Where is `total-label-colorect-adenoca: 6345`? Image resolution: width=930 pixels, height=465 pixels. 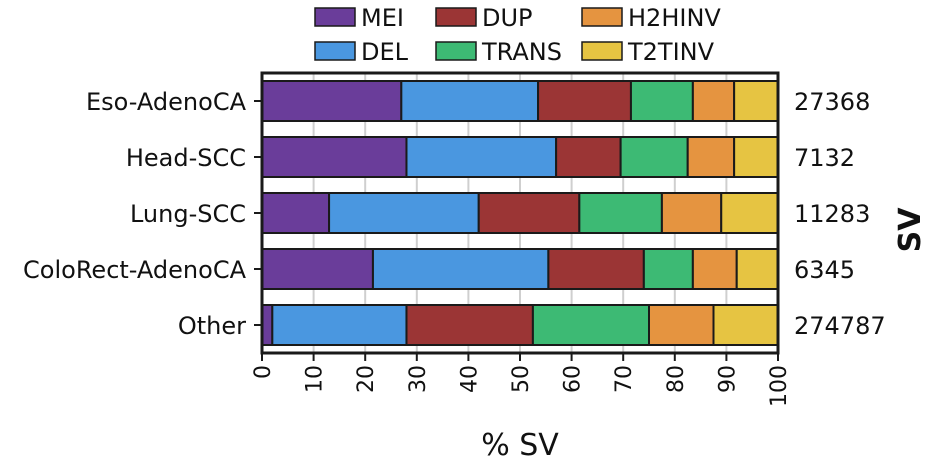
total-label-colorect-adenoca: 6345 is located at coordinates (824, 270).